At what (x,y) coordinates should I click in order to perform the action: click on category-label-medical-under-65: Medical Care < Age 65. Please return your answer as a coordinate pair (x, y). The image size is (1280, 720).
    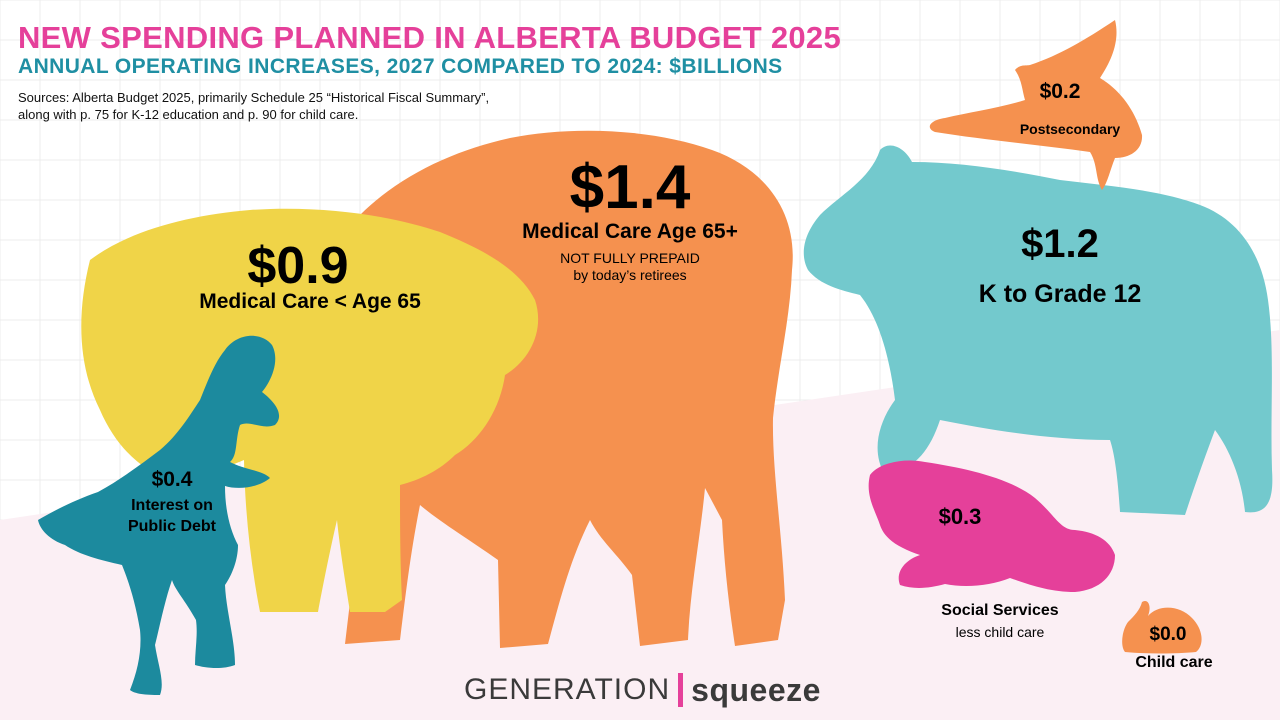
    Looking at the image, I should click on (310, 301).